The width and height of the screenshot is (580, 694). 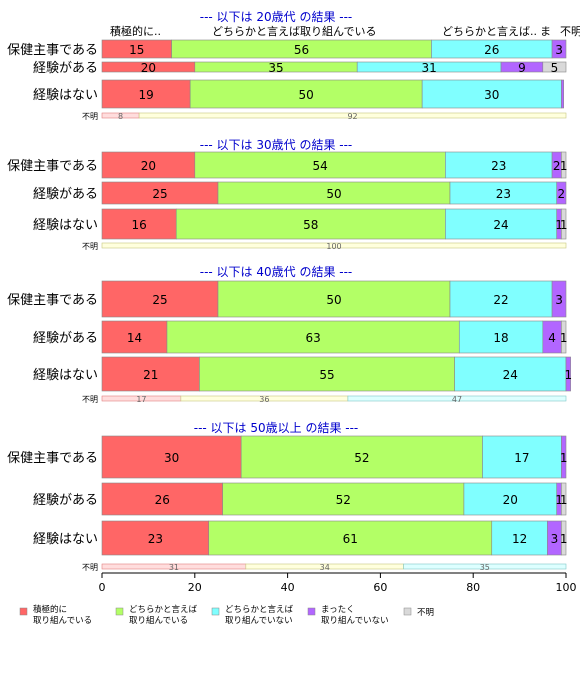 I want to click on data-label: 54, so click(x=319, y=166).